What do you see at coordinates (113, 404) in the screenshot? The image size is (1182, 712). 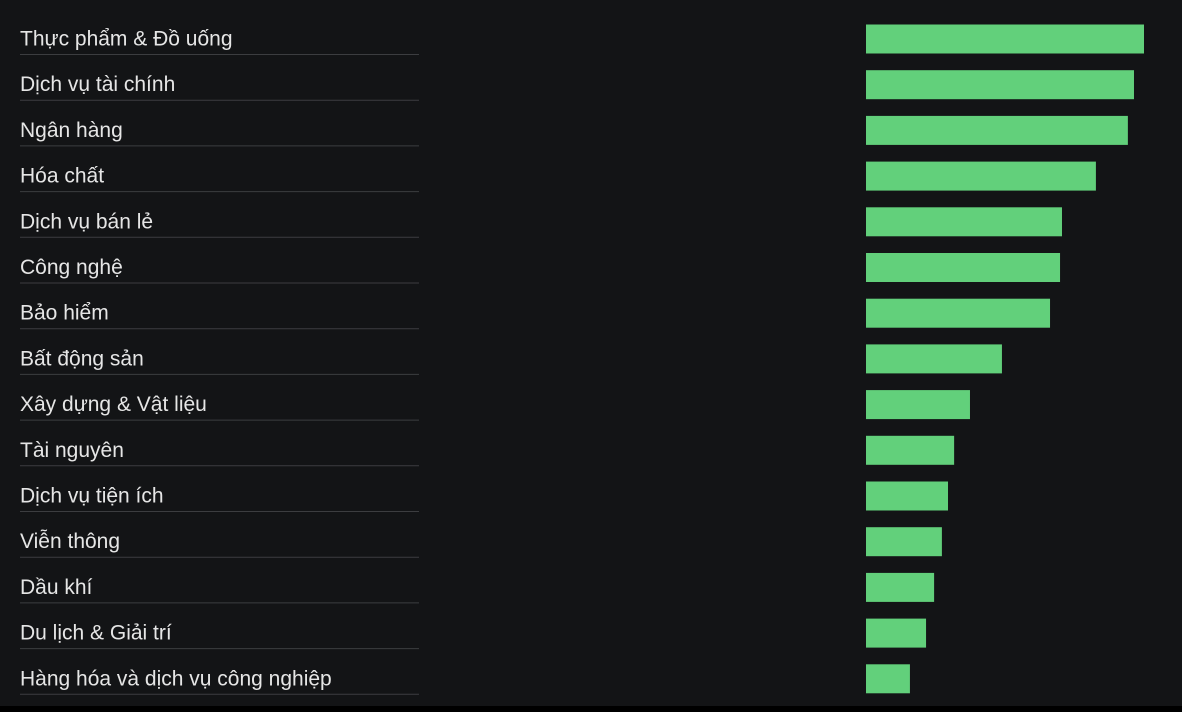 I see `category-label: Xây dựng & Vật liệu` at bounding box center [113, 404].